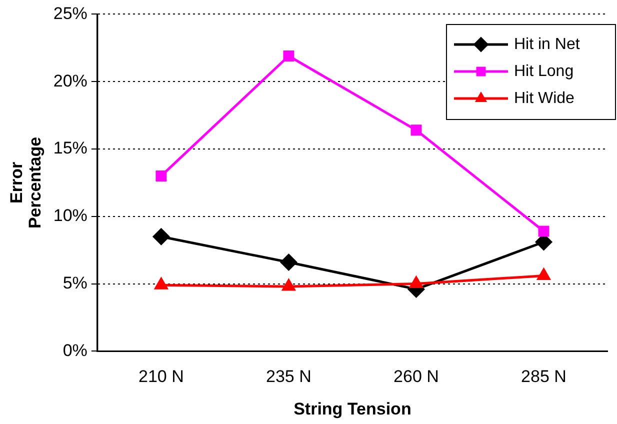  What do you see at coordinates (544, 98) in the screenshot?
I see `legend-label: Hit Wide` at bounding box center [544, 98].